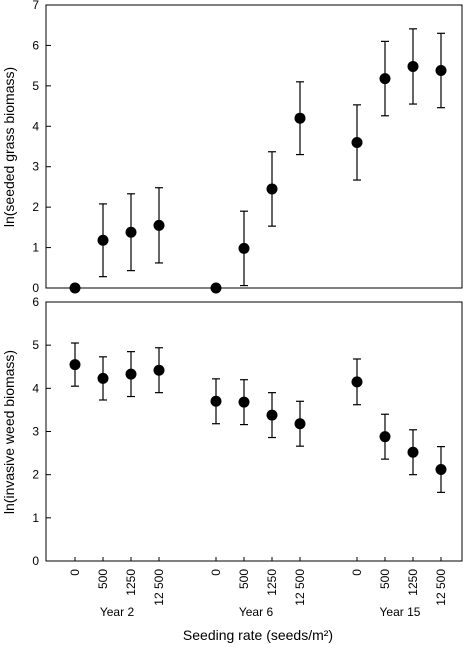 The height and width of the screenshot is (648, 474). I want to click on weed-y-tick-label: 1, so click(35, 518).